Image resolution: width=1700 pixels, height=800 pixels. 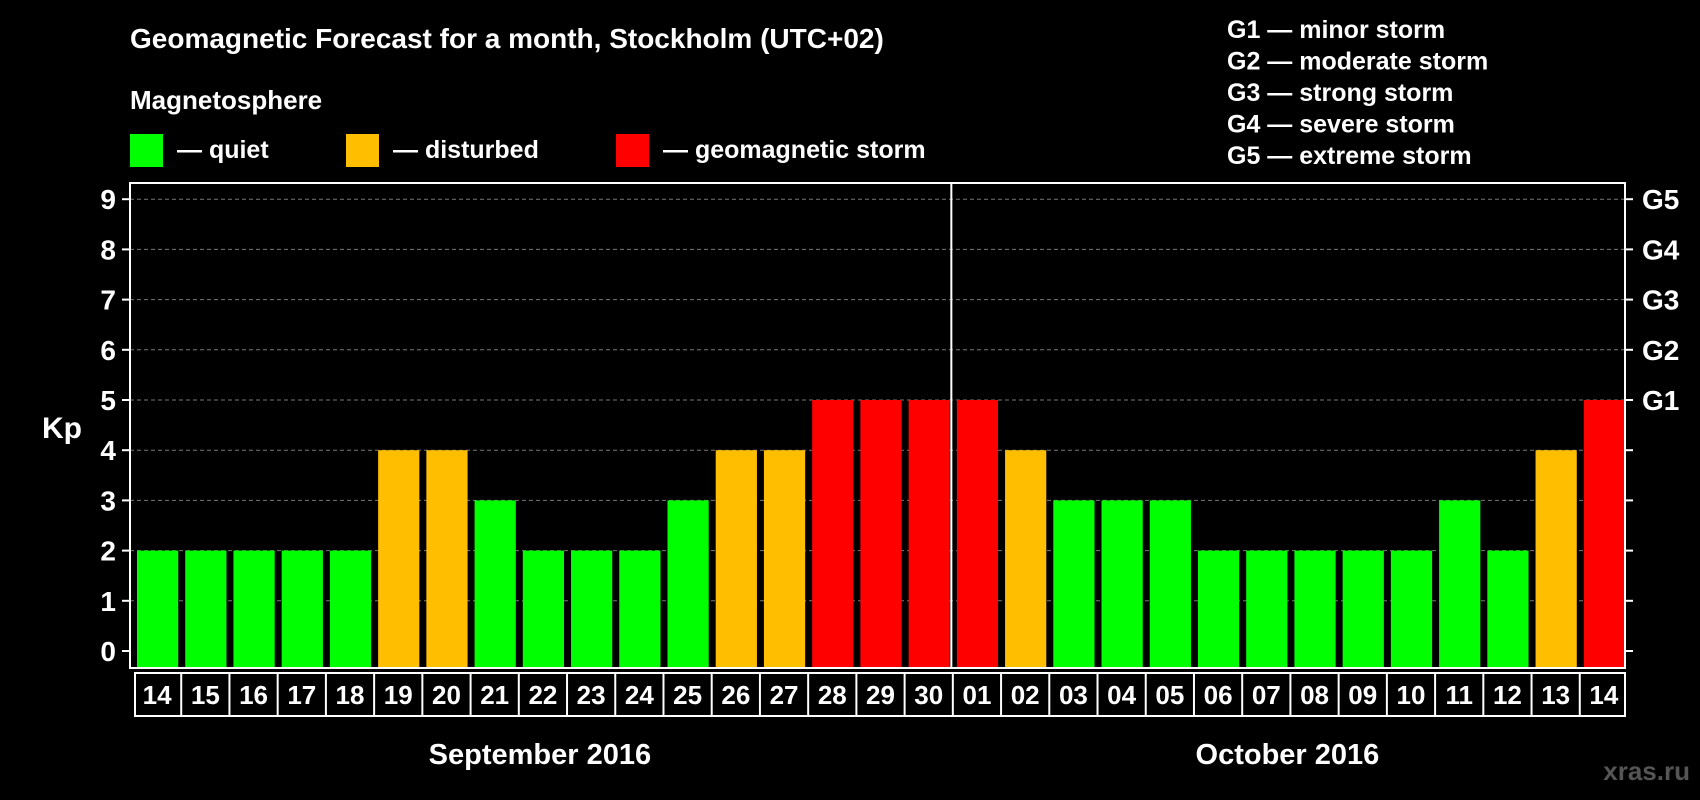 I want to click on y-tick-label: 8, so click(x=108, y=249).